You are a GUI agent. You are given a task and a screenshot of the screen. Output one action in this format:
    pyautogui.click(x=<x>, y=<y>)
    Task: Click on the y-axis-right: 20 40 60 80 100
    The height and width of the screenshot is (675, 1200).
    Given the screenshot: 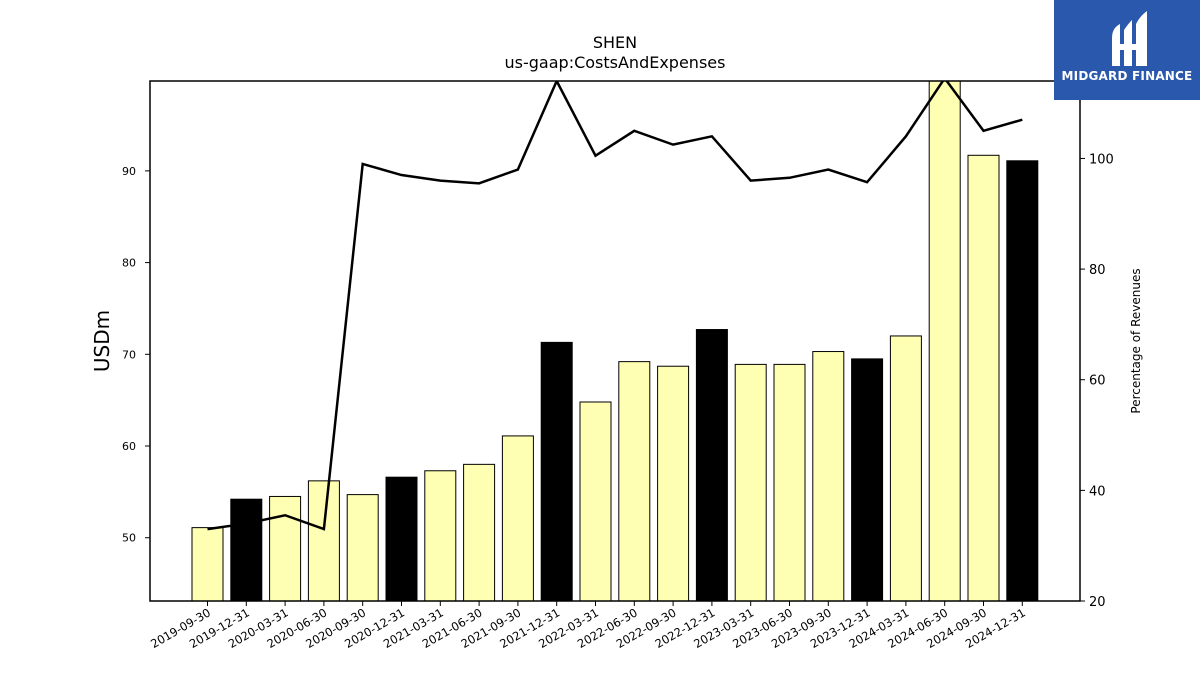 What is the action you would take?
    pyautogui.click(x=1097, y=381)
    